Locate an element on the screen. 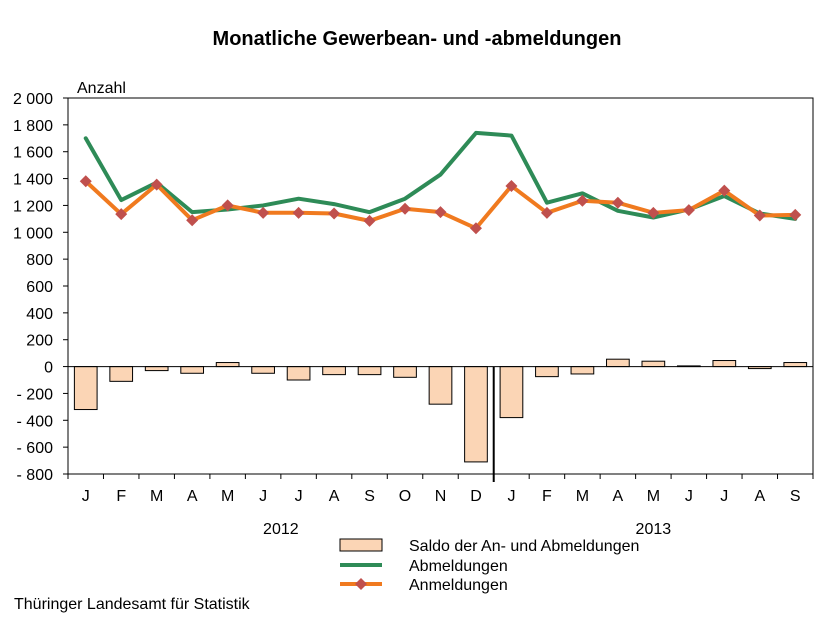 The height and width of the screenshot is (627, 834). y-tick-label-2: - 400 is located at coordinates (35, 421).